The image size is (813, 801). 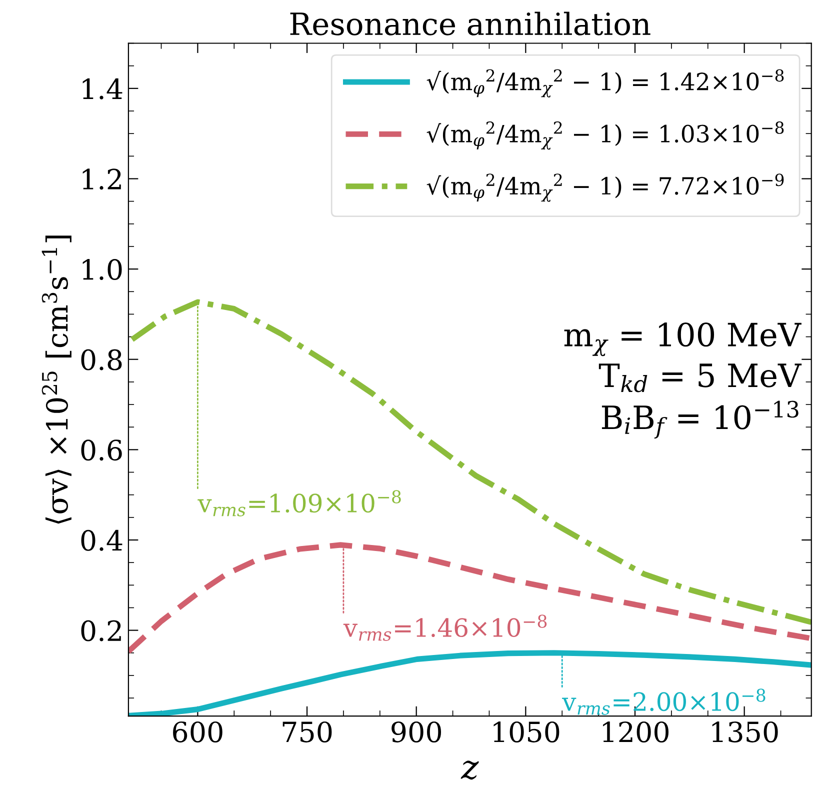 What do you see at coordinates (102, 269) in the screenshot?
I see `y-tick-label: 1.0` at bounding box center [102, 269].